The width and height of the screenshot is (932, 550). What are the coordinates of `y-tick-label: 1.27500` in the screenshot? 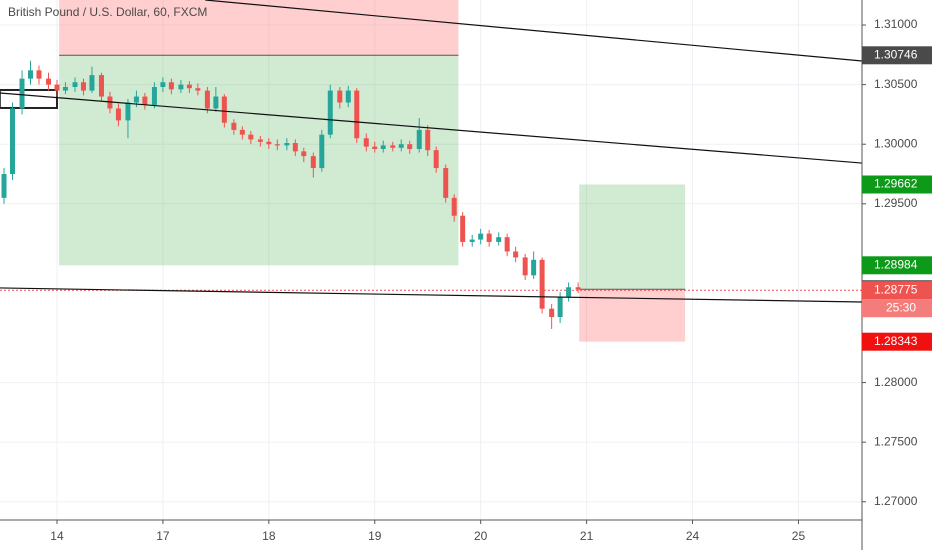 It's located at (896, 441).